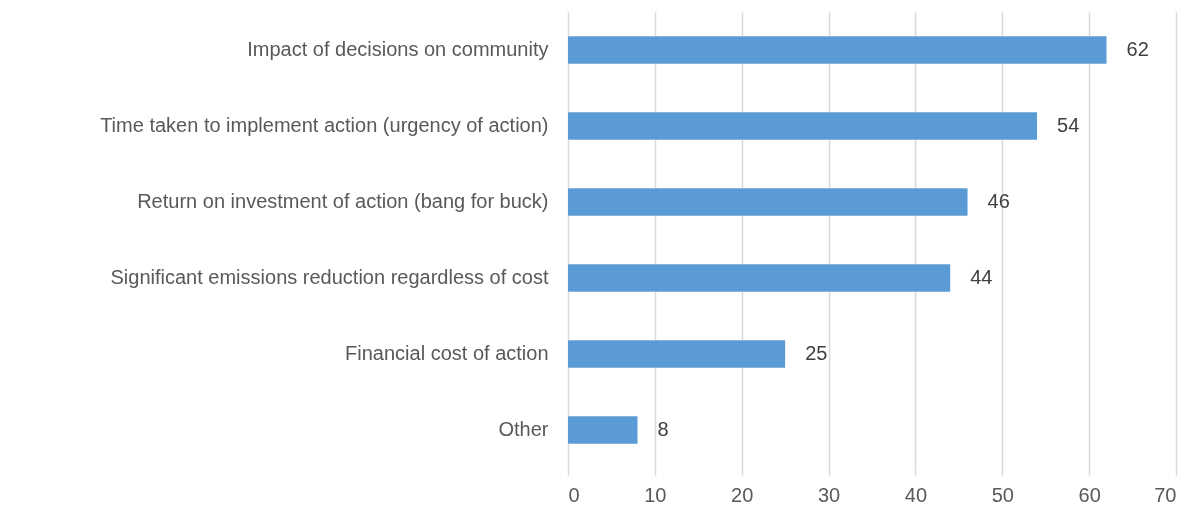  Describe the element at coordinates (447, 353) in the screenshot. I see `y-tick-label: Financial cost of action` at that location.